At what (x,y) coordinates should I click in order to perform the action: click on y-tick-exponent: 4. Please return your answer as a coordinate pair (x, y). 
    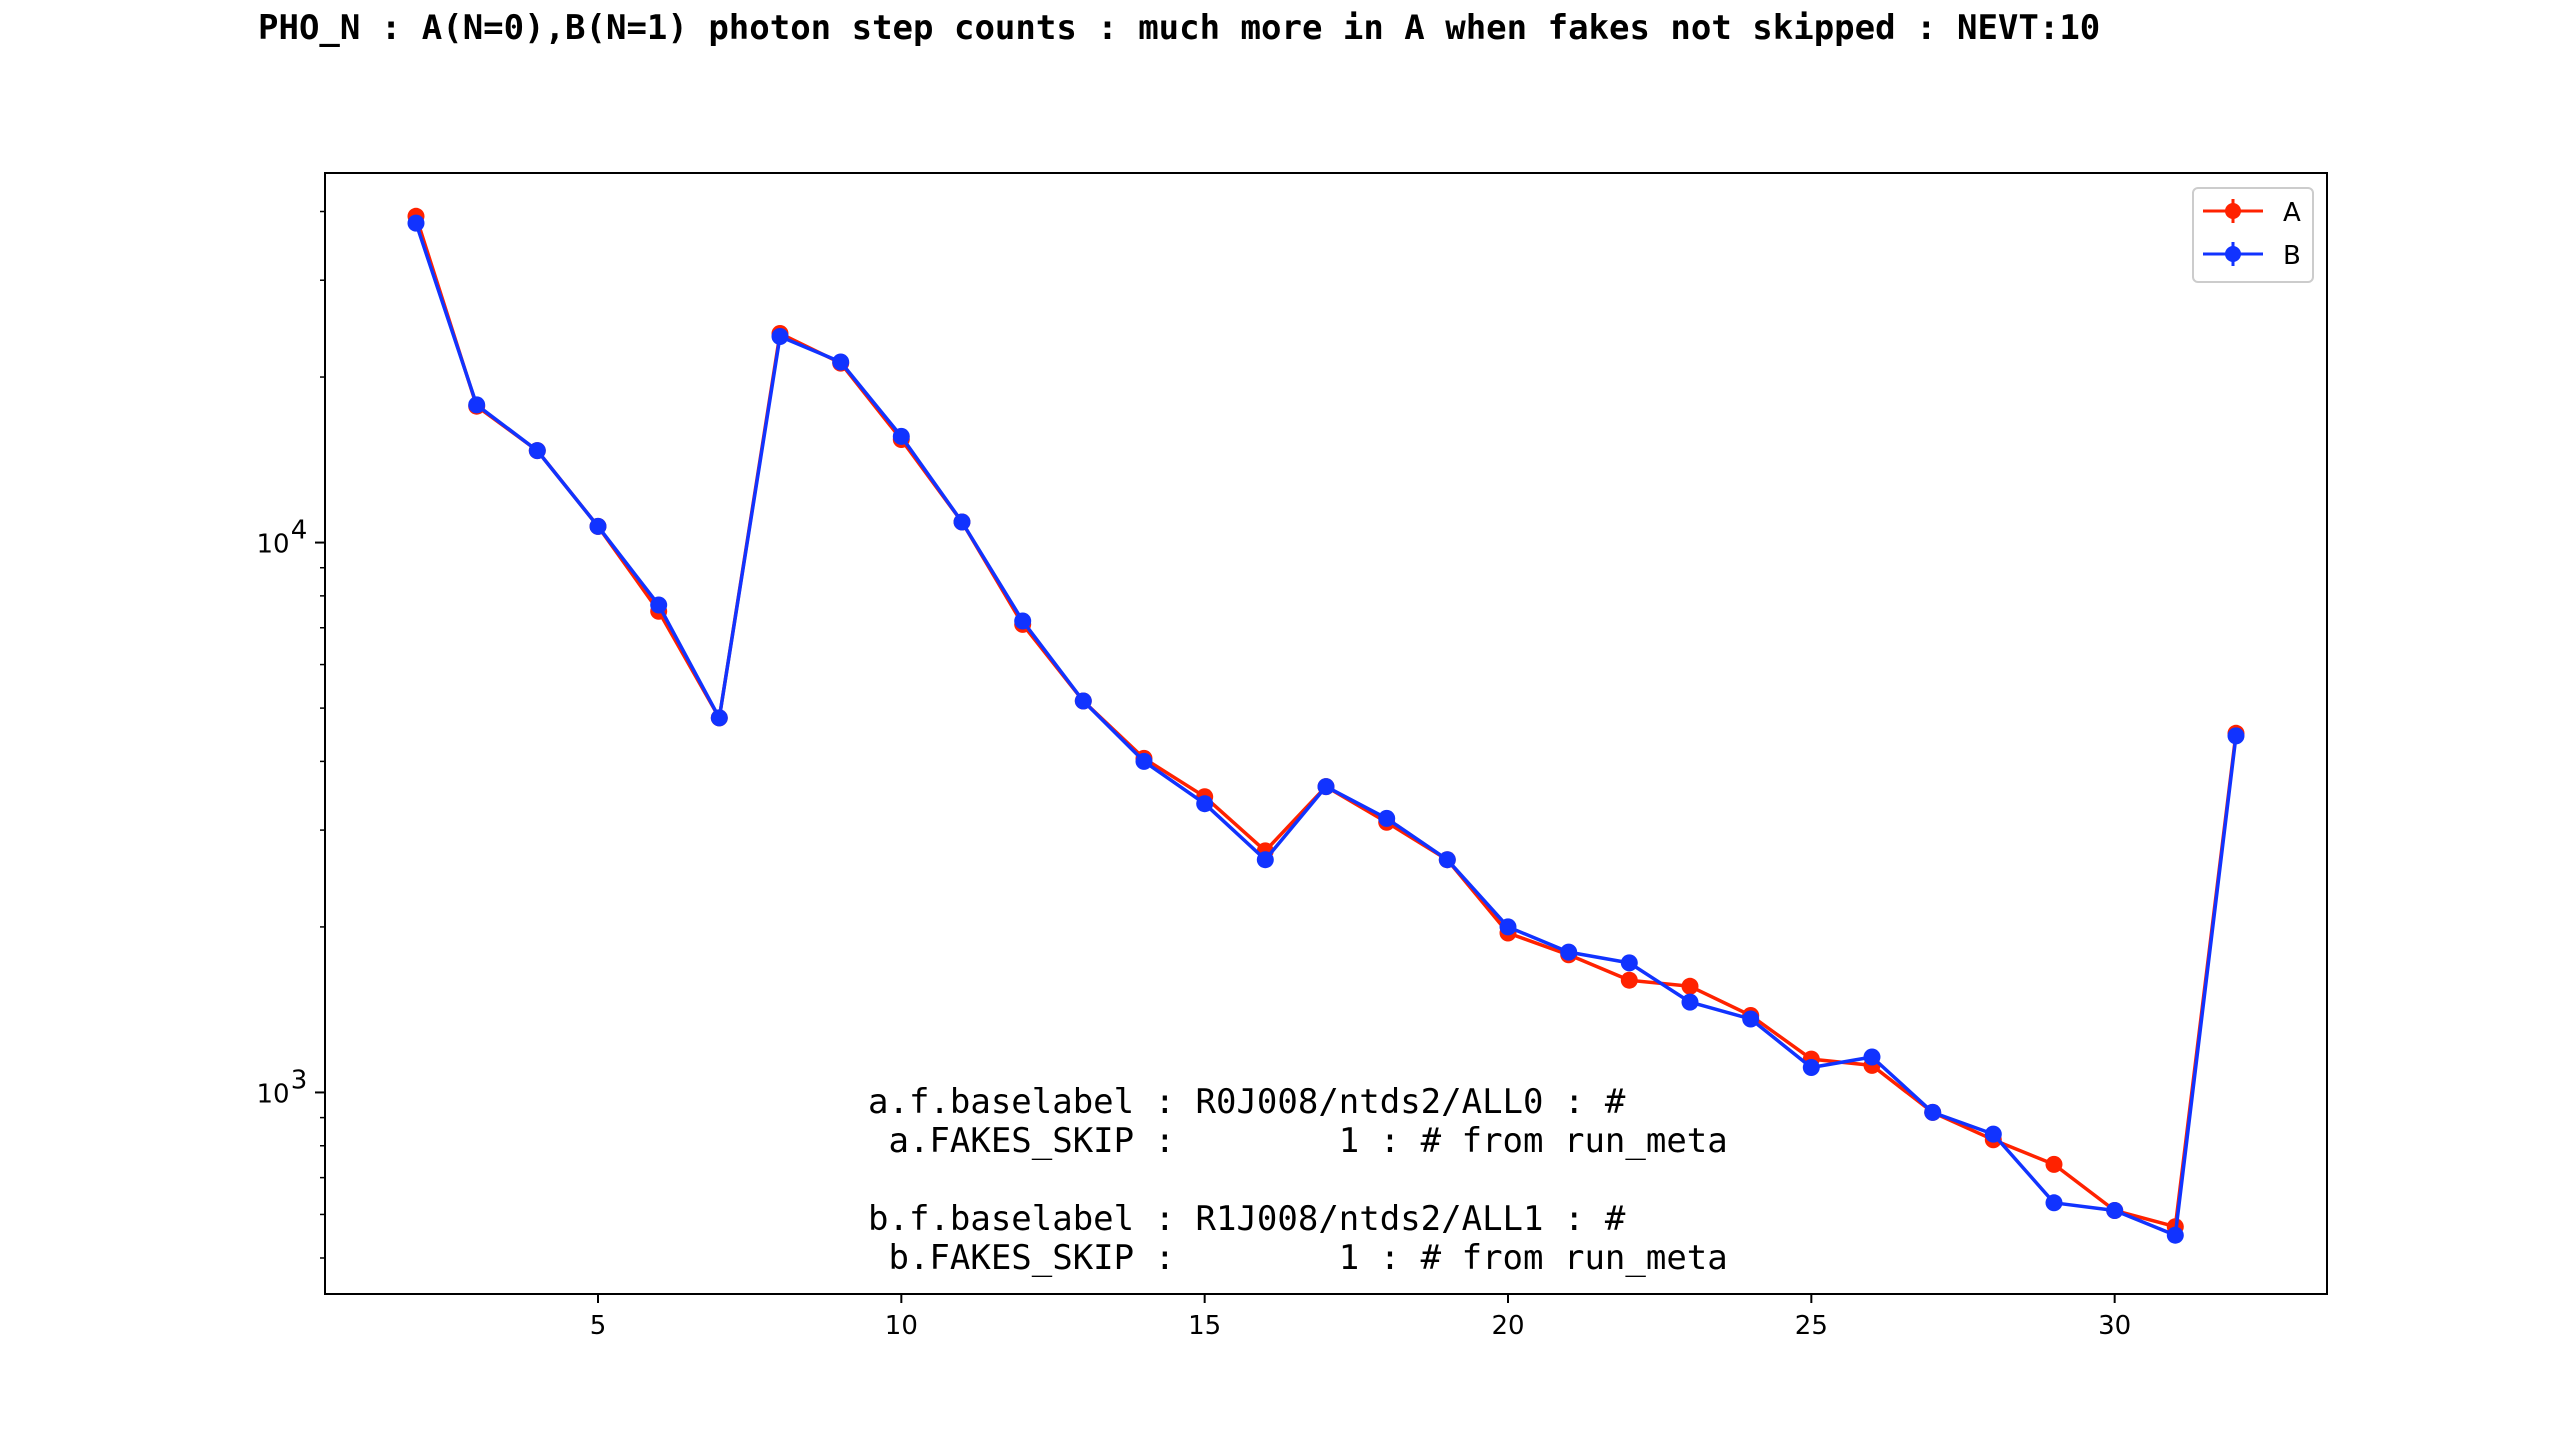
    Looking at the image, I should click on (299, 531).